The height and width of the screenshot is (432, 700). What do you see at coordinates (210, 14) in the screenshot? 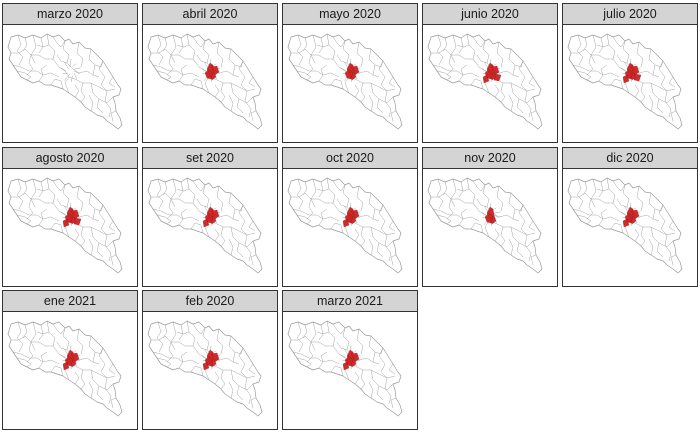
I see `facet-strip-label: abril 2020` at bounding box center [210, 14].